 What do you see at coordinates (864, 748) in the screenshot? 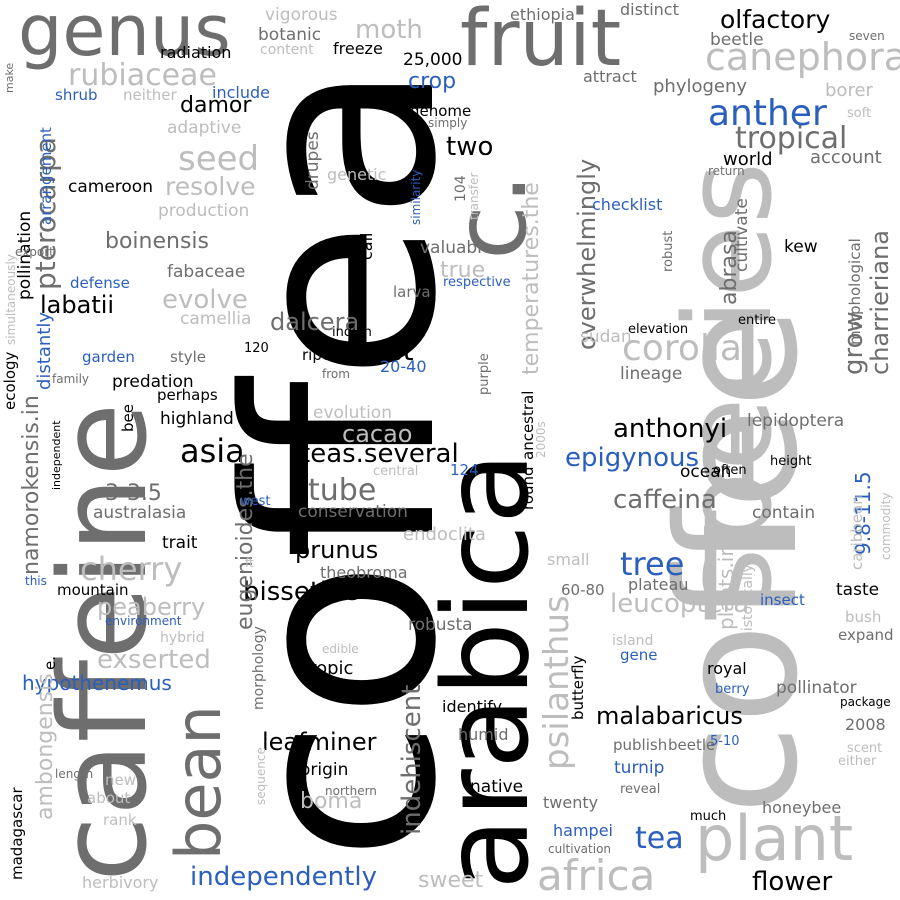
I see `word-scent: scent` at bounding box center [864, 748].